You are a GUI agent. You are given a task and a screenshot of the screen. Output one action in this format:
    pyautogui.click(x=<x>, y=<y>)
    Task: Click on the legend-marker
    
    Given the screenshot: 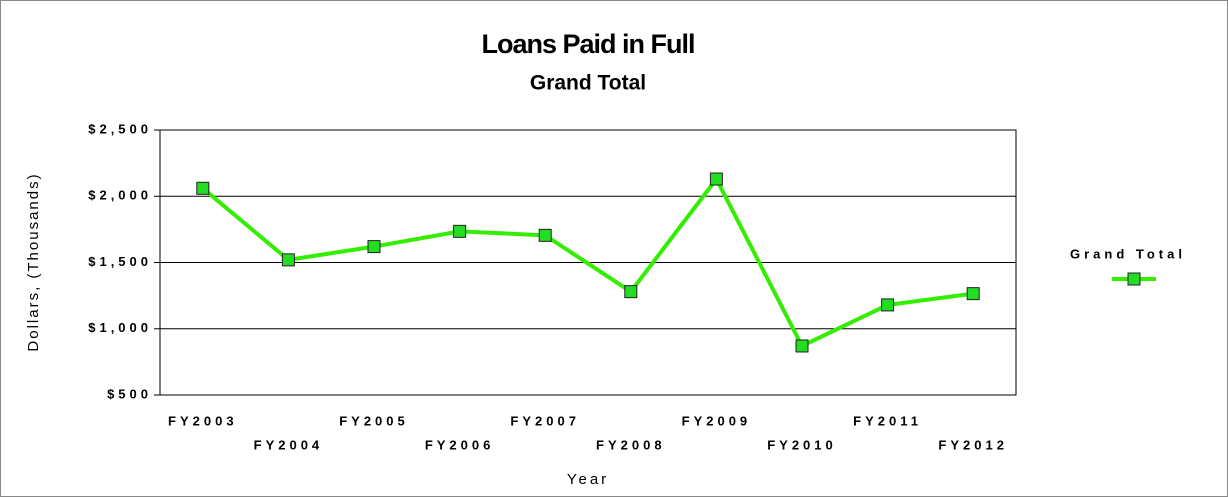 What is the action you would take?
    pyautogui.click(x=1134, y=279)
    